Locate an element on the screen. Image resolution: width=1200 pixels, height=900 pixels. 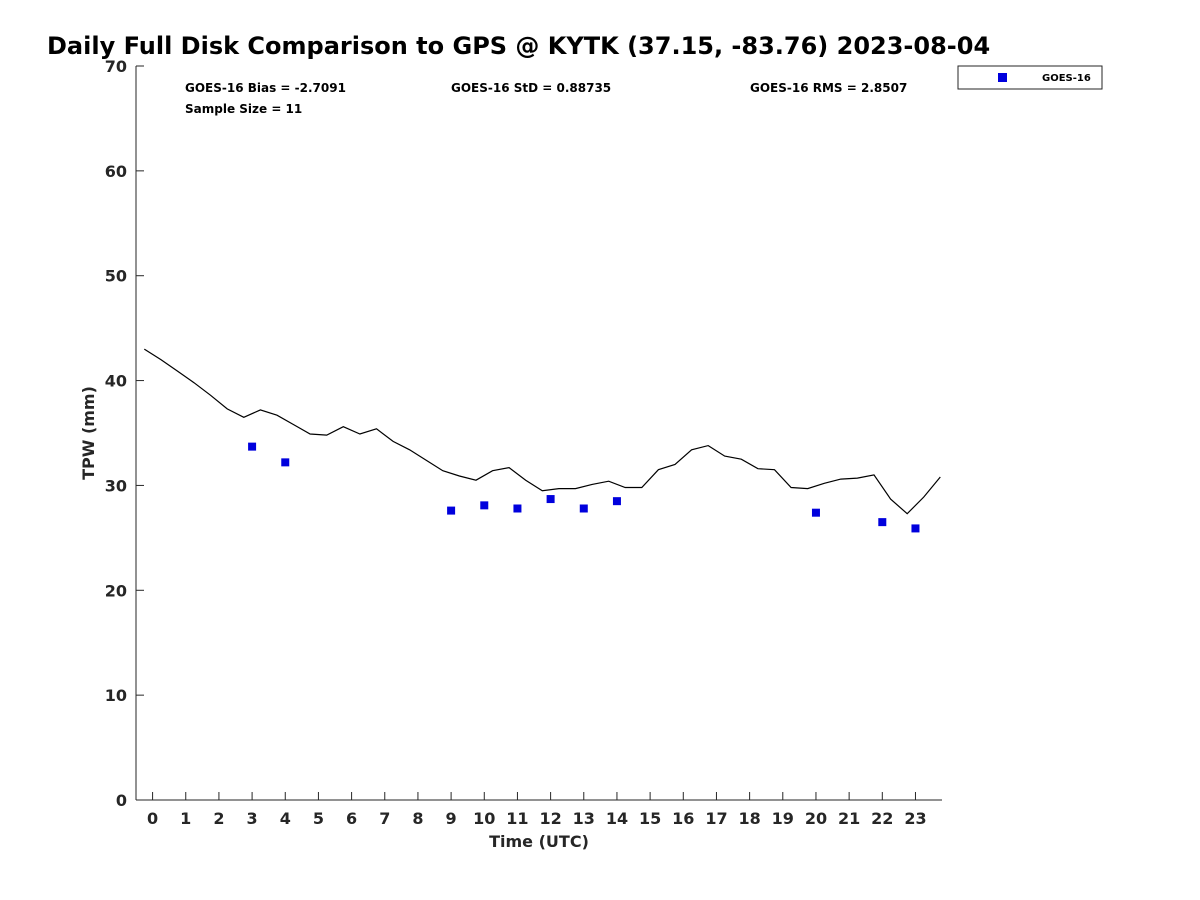
bias-stat: GOES-16 Bias = -2.7091 is located at coordinates (265, 88).